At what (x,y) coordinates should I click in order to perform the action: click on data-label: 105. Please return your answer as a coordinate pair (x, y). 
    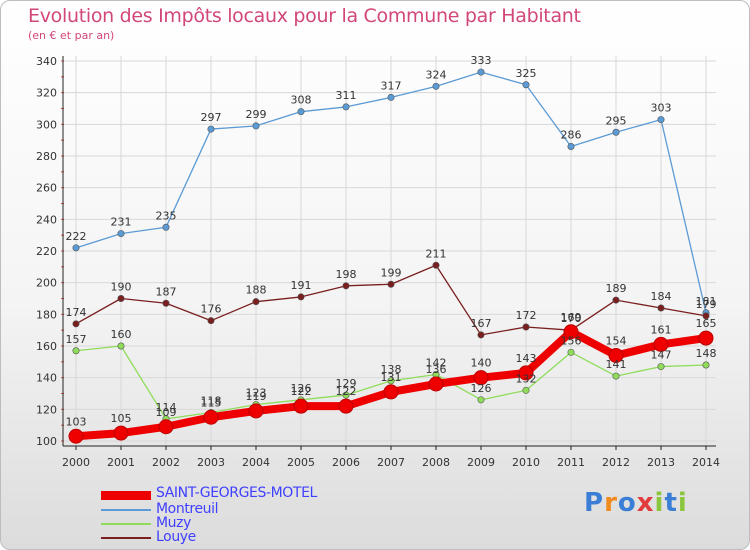
    Looking at the image, I should click on (121, 418).